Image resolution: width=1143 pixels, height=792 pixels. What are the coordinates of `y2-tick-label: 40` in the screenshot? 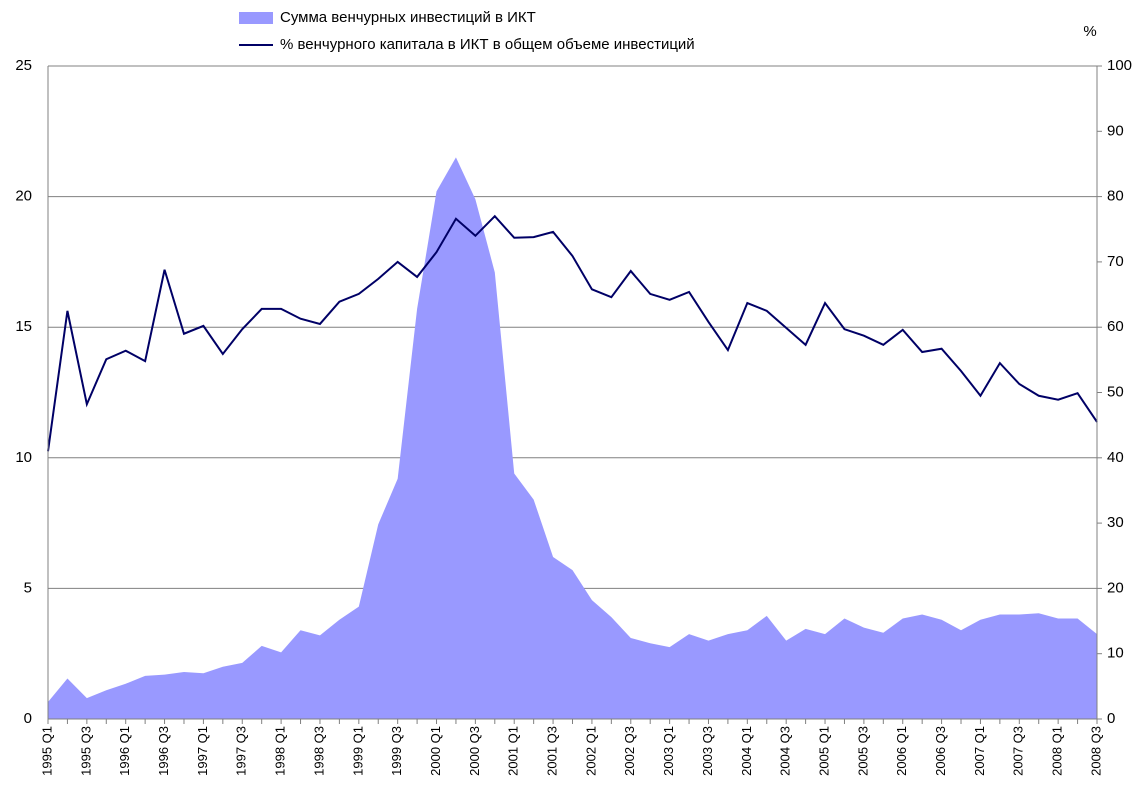 It's located at (1115, 457).